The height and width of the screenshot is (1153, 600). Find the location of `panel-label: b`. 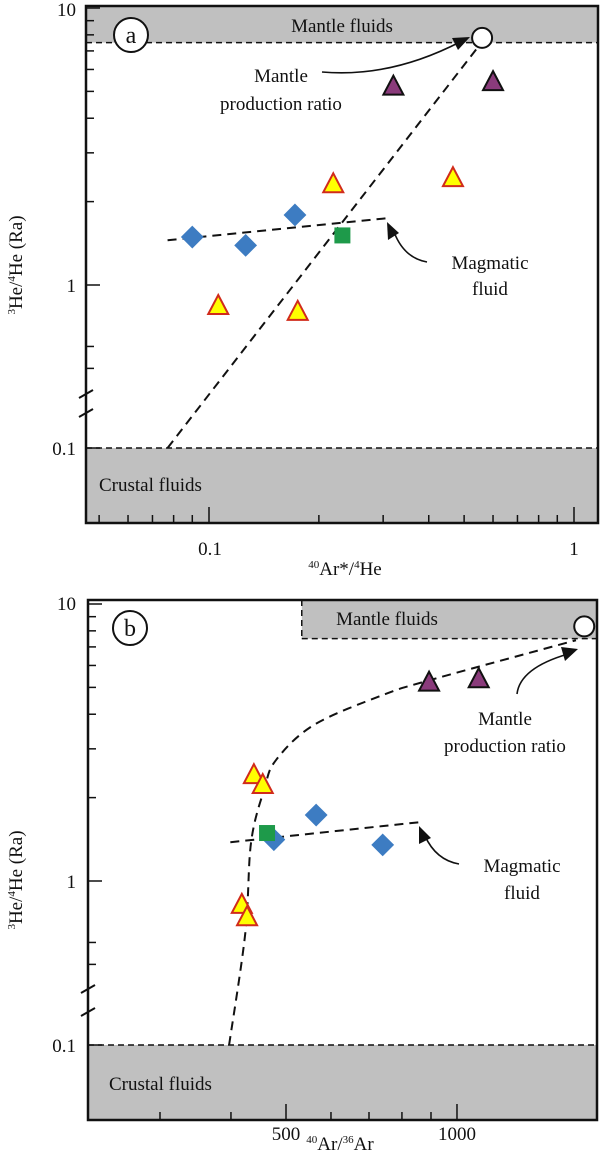

panel-label: b is located at coordinates (130, 629).